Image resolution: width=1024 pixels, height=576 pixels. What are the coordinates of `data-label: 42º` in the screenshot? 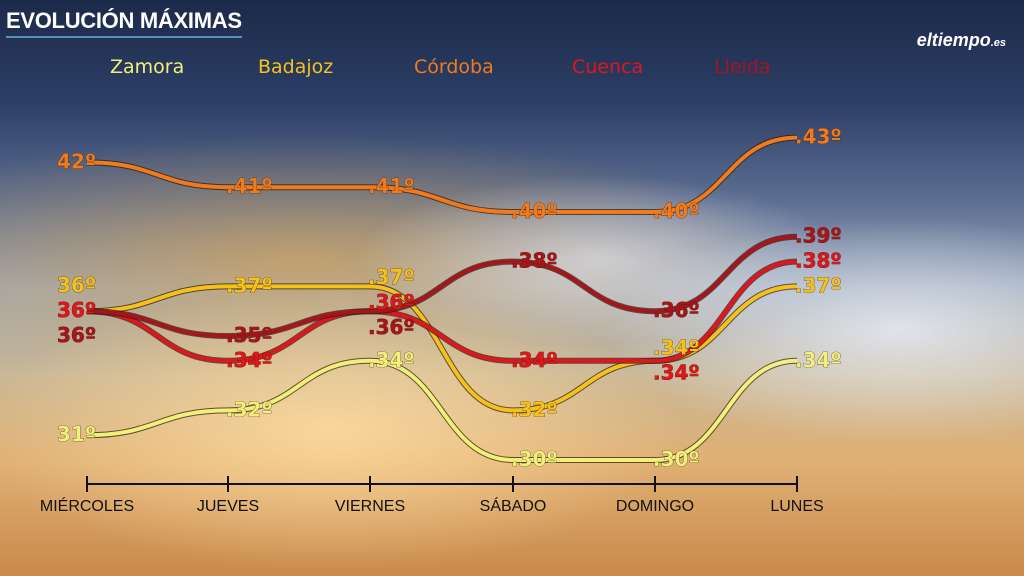 It's located at (76, 161).